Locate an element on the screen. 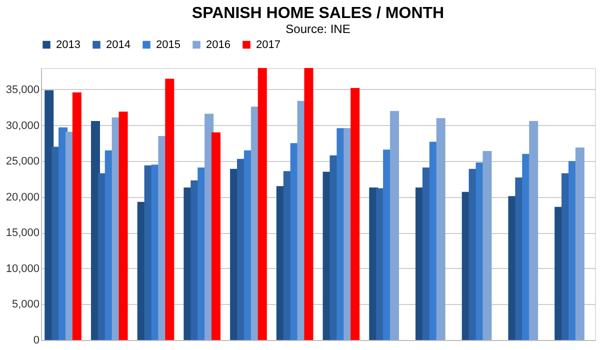 This screenshot has height=350, width=600. legend-label: 2015 is located at coordinates (168, 44).